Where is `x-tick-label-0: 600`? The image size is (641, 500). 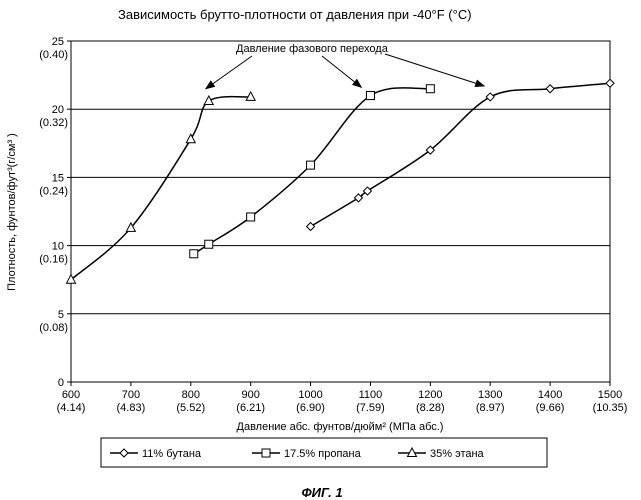
x-tick-label-0: 600 is located at coordinates (71, 395).